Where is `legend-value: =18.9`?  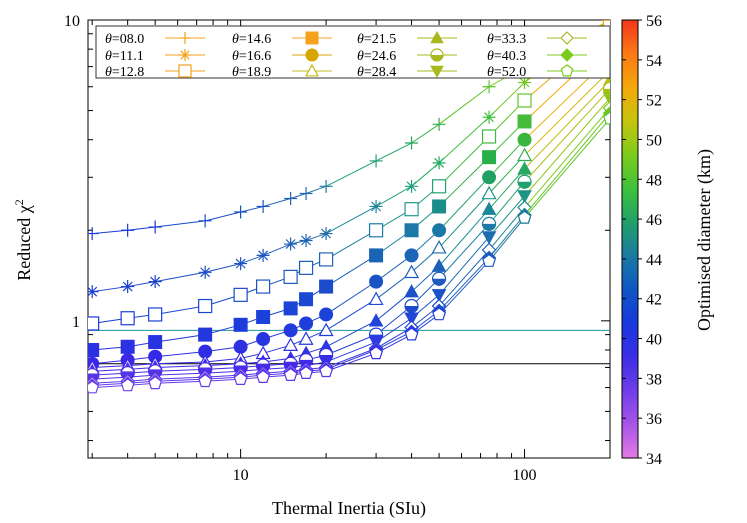 legend-value: =18.9 is located at coordinates (255, 72).